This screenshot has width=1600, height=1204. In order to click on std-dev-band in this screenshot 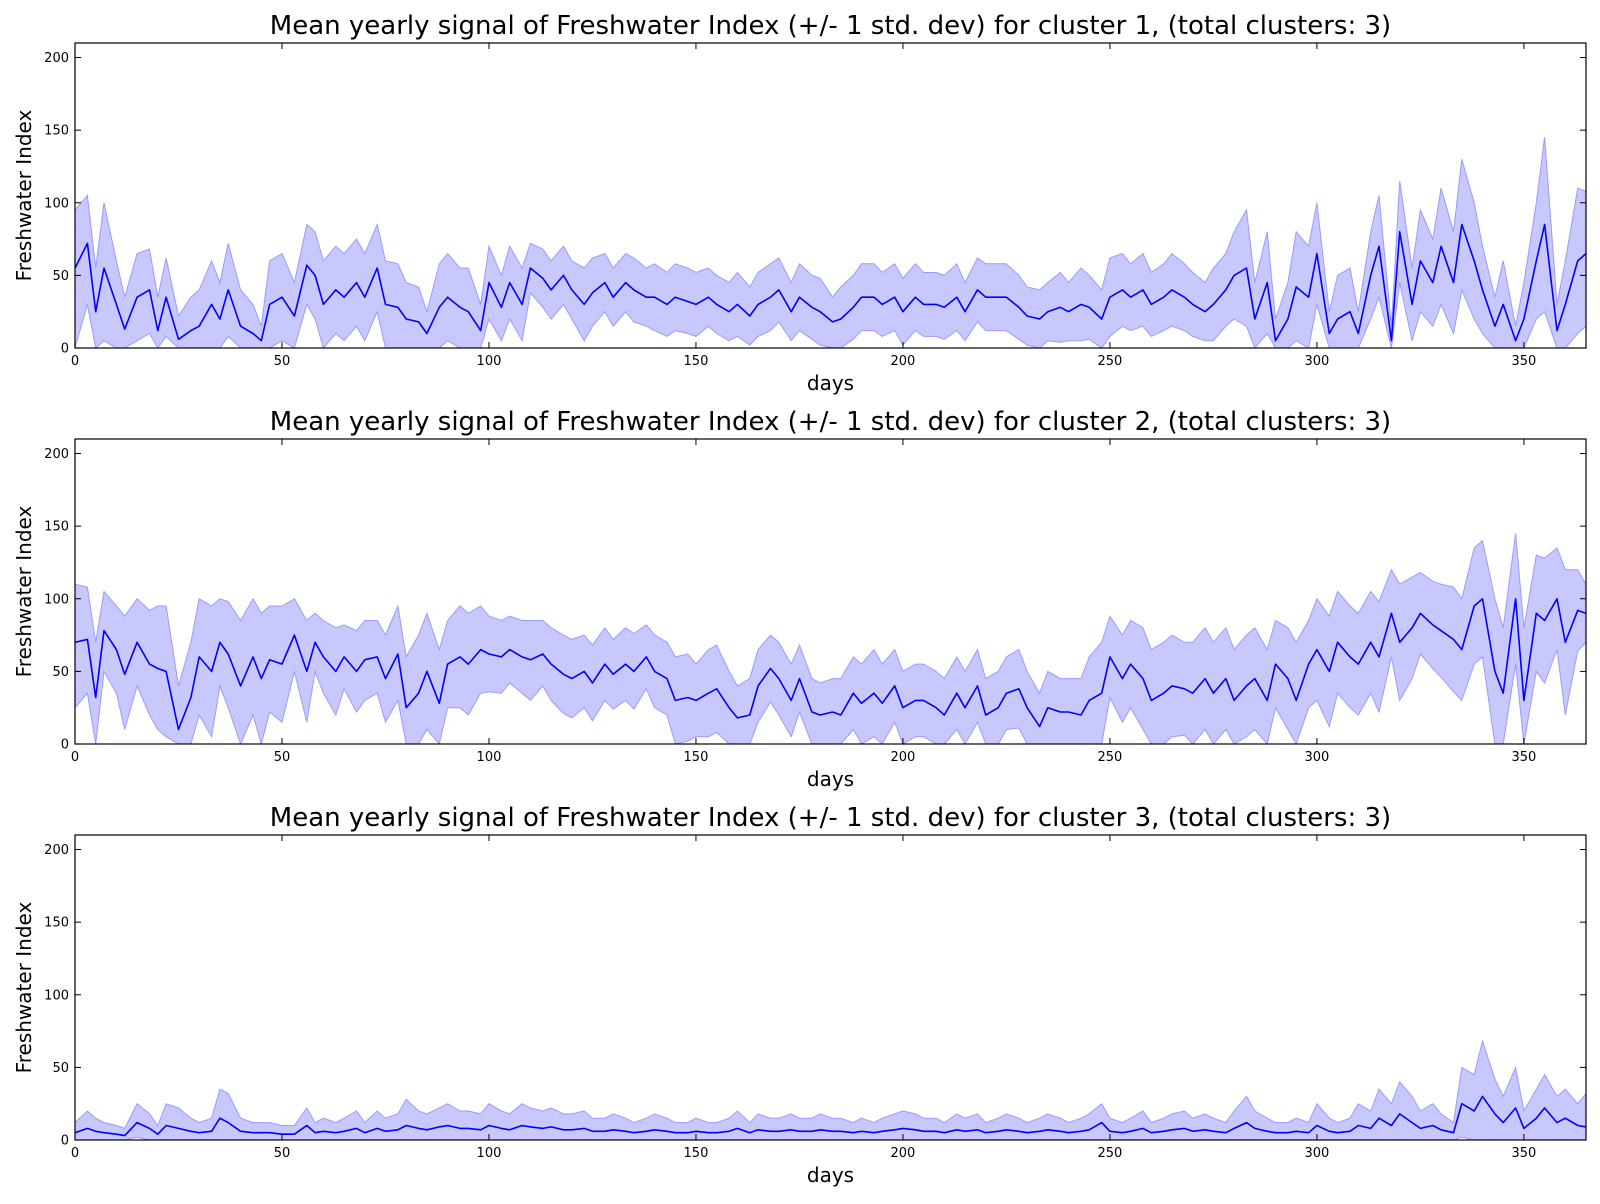, I will do `click(830, 1089)`.